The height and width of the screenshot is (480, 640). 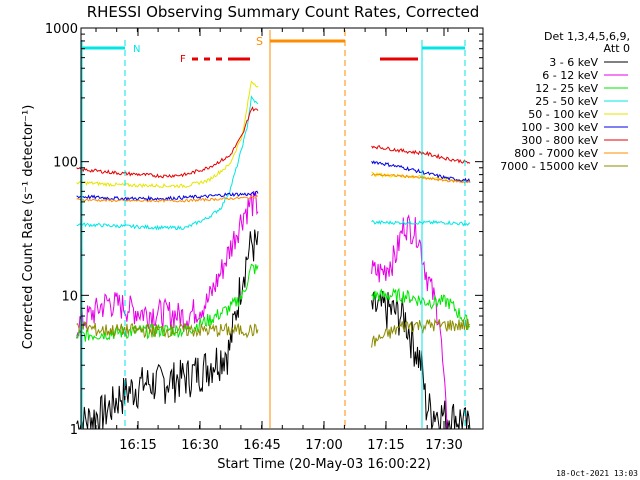 What do you see at coordinates (559, 140) in the screenshot?
I see `legend-label-7: 300 - 800 keV` at bounding box center [559, 140].